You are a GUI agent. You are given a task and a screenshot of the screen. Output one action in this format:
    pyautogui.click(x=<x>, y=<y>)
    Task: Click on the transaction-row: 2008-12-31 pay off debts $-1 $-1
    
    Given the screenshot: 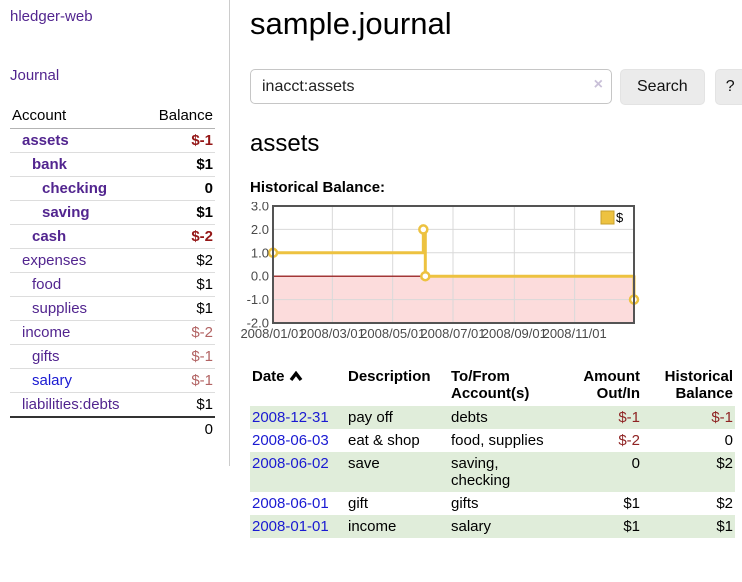 What is the action you would take?
    pyautogui.click(x=492, y=417)
    